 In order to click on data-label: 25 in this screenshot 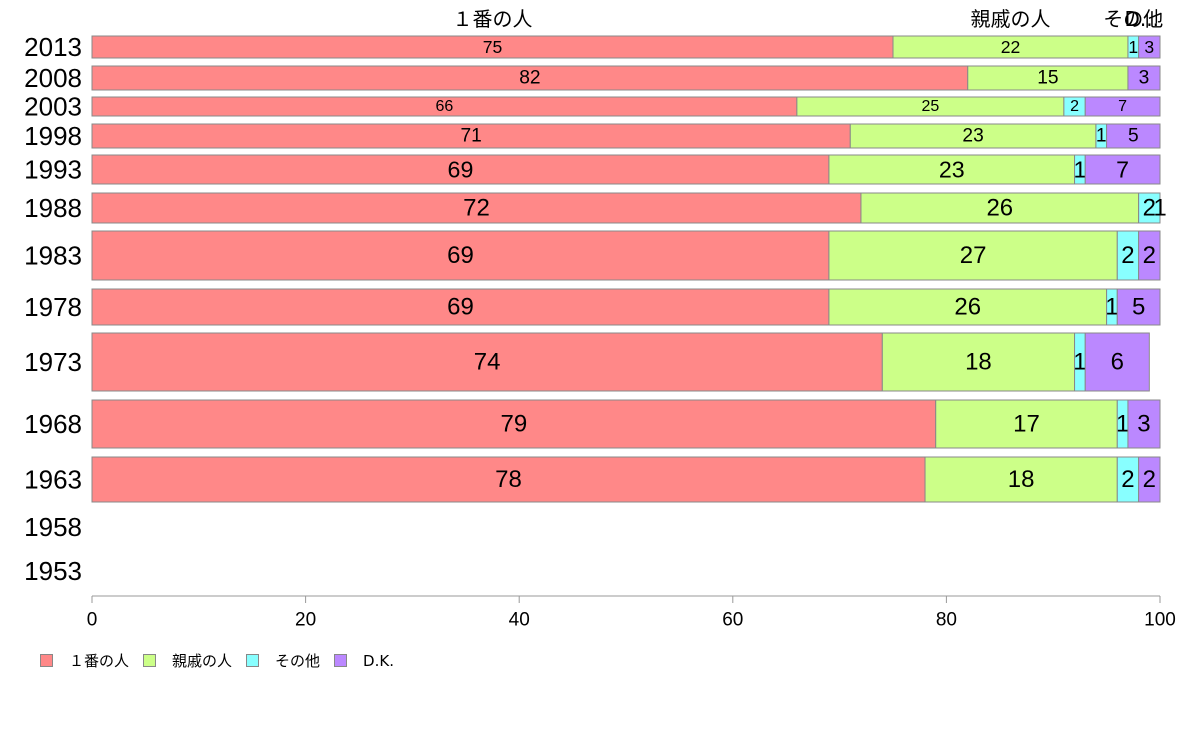, I will do `click(930, 106)`.